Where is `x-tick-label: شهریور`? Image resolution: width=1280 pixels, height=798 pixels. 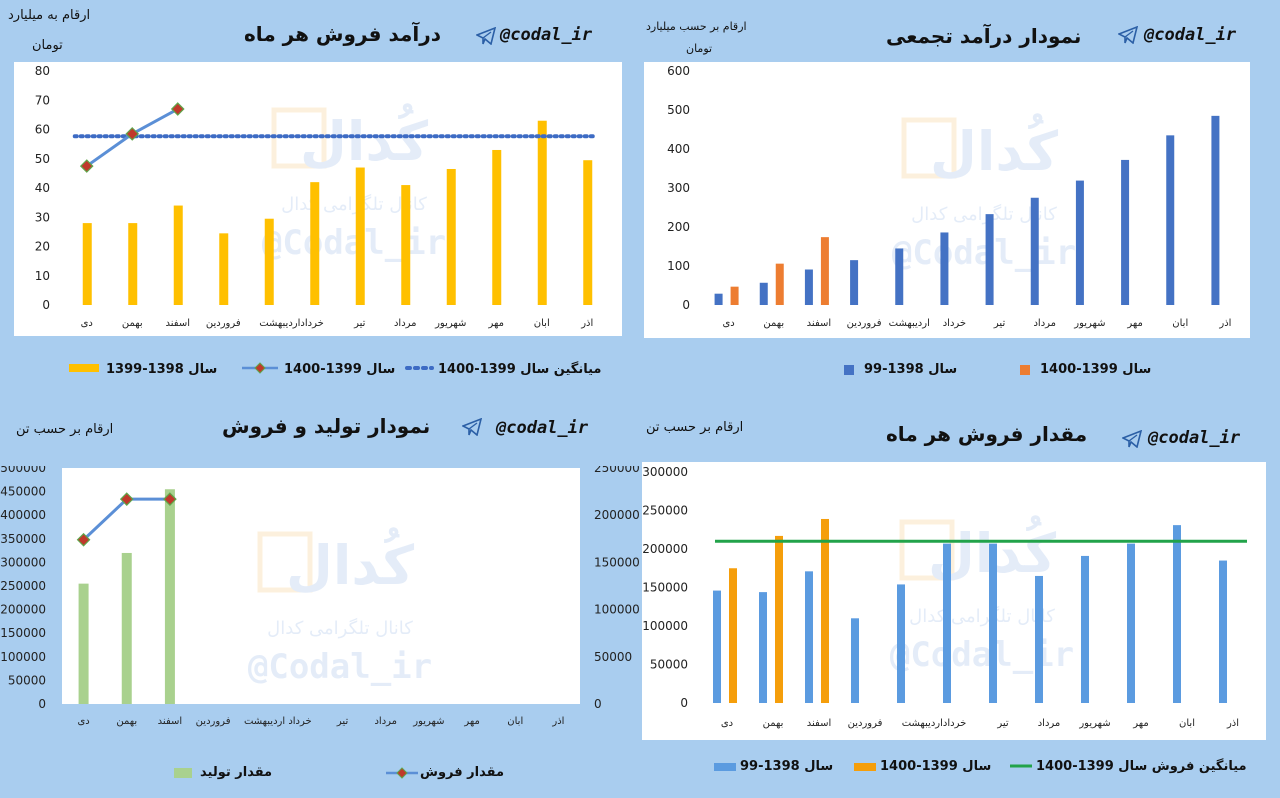 x-tick-label: شهریور is located at coordinates (428, 721).